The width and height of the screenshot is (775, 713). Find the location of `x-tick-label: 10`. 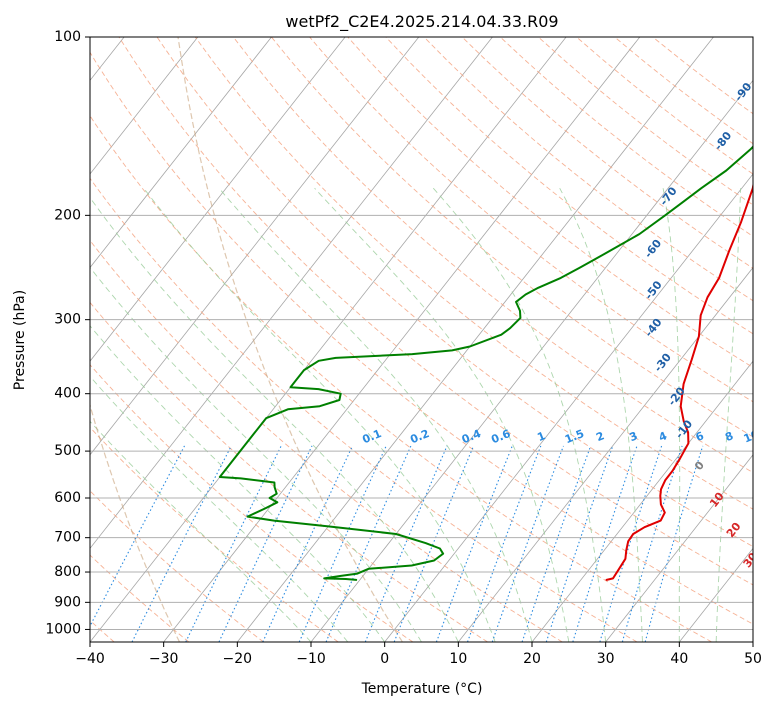

x-tick-label: 10 is located at coordinates (458, 659).